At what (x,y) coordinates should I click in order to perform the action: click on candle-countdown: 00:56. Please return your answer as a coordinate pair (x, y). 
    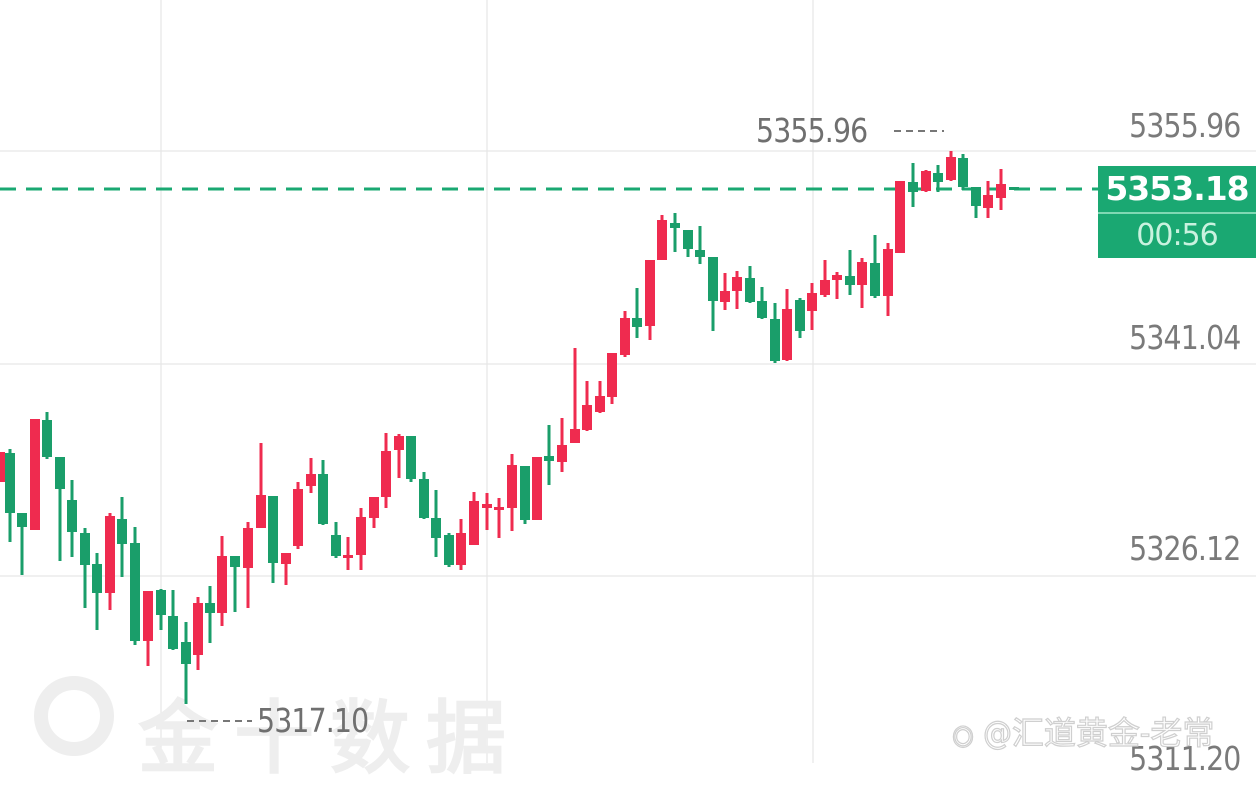
    Looking at the image, I should click on (1177, 235).